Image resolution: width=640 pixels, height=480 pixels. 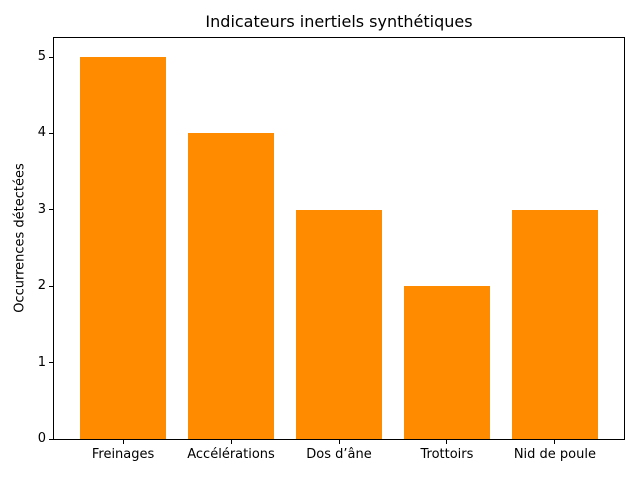 What do you see at coordinates (339, 324) in the screenshot?
I see `bar-Dos d’âne` at bounding box center [339, 324].